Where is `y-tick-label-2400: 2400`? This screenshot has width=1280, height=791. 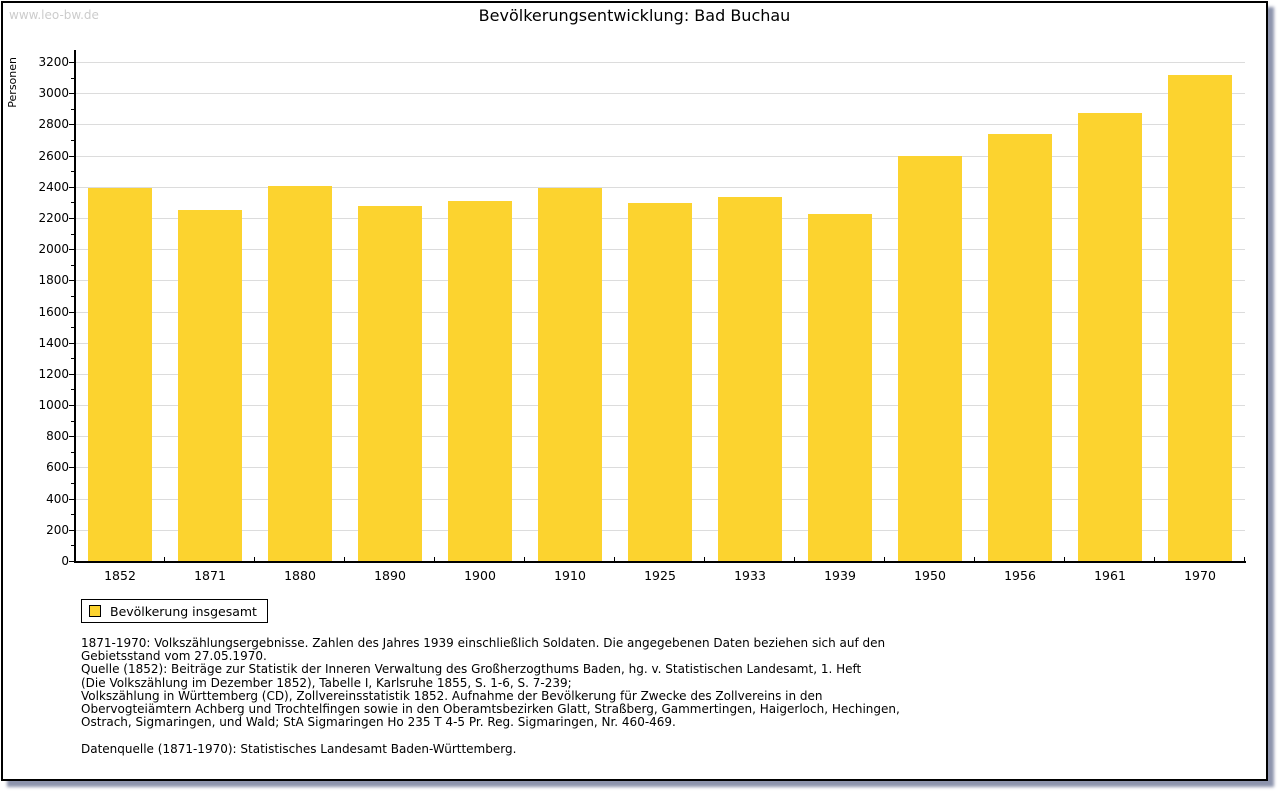
y-tick-label-2400: 2400 is located at coordinates (53, 186).